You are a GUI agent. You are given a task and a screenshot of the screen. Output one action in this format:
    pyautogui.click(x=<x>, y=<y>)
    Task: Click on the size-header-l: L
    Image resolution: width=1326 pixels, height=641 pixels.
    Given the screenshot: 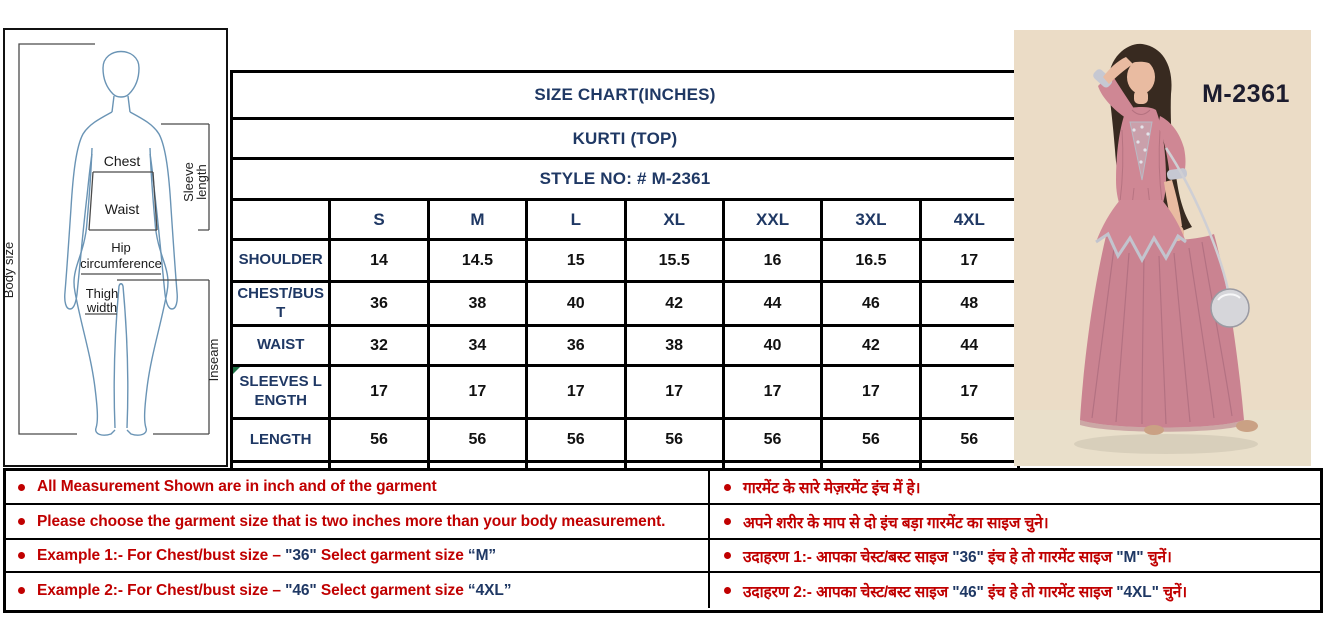 What is the action you would take?
    pyautogui.click(x=576, y=219)
    